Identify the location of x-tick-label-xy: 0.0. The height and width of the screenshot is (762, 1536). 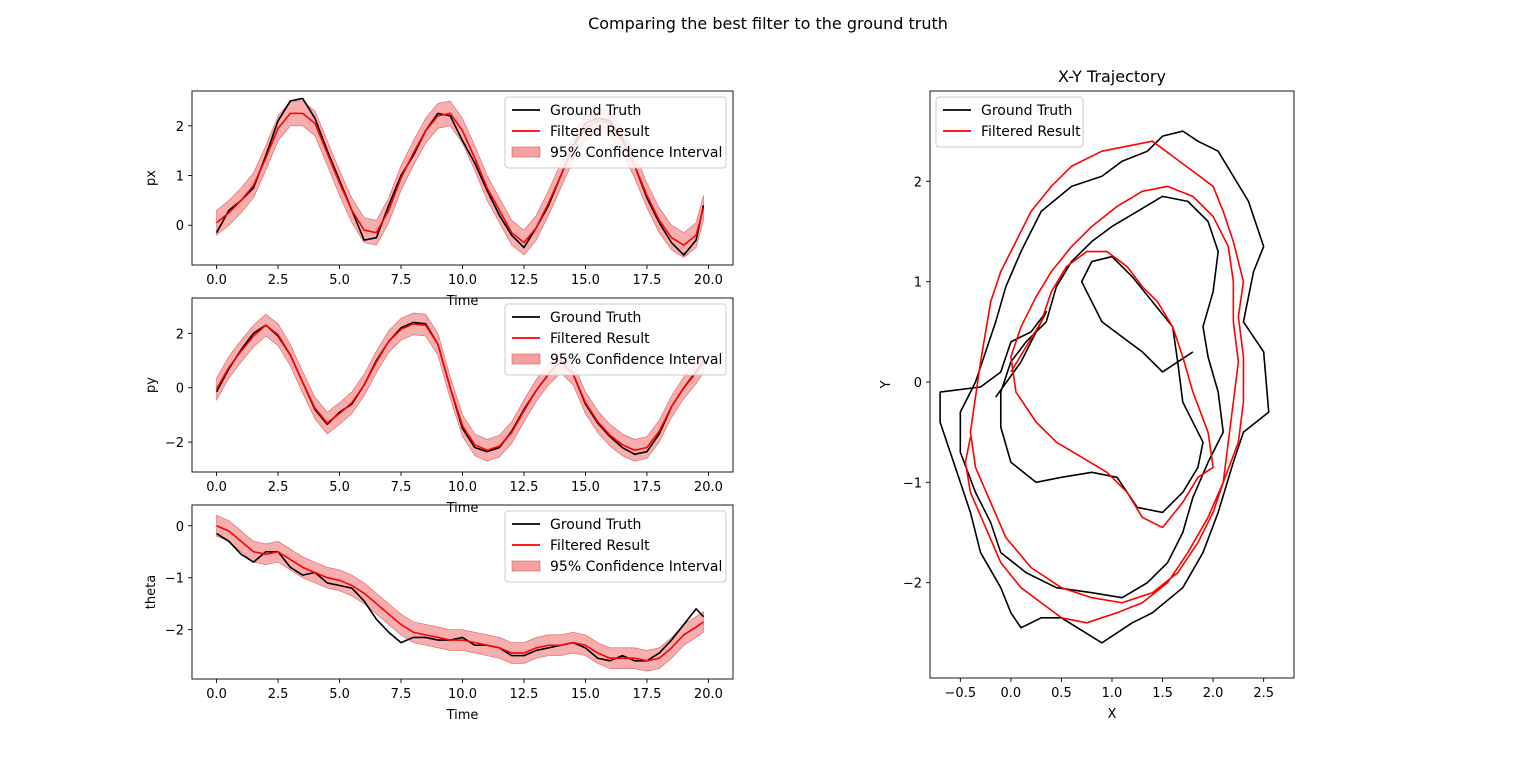
(1011, 693).